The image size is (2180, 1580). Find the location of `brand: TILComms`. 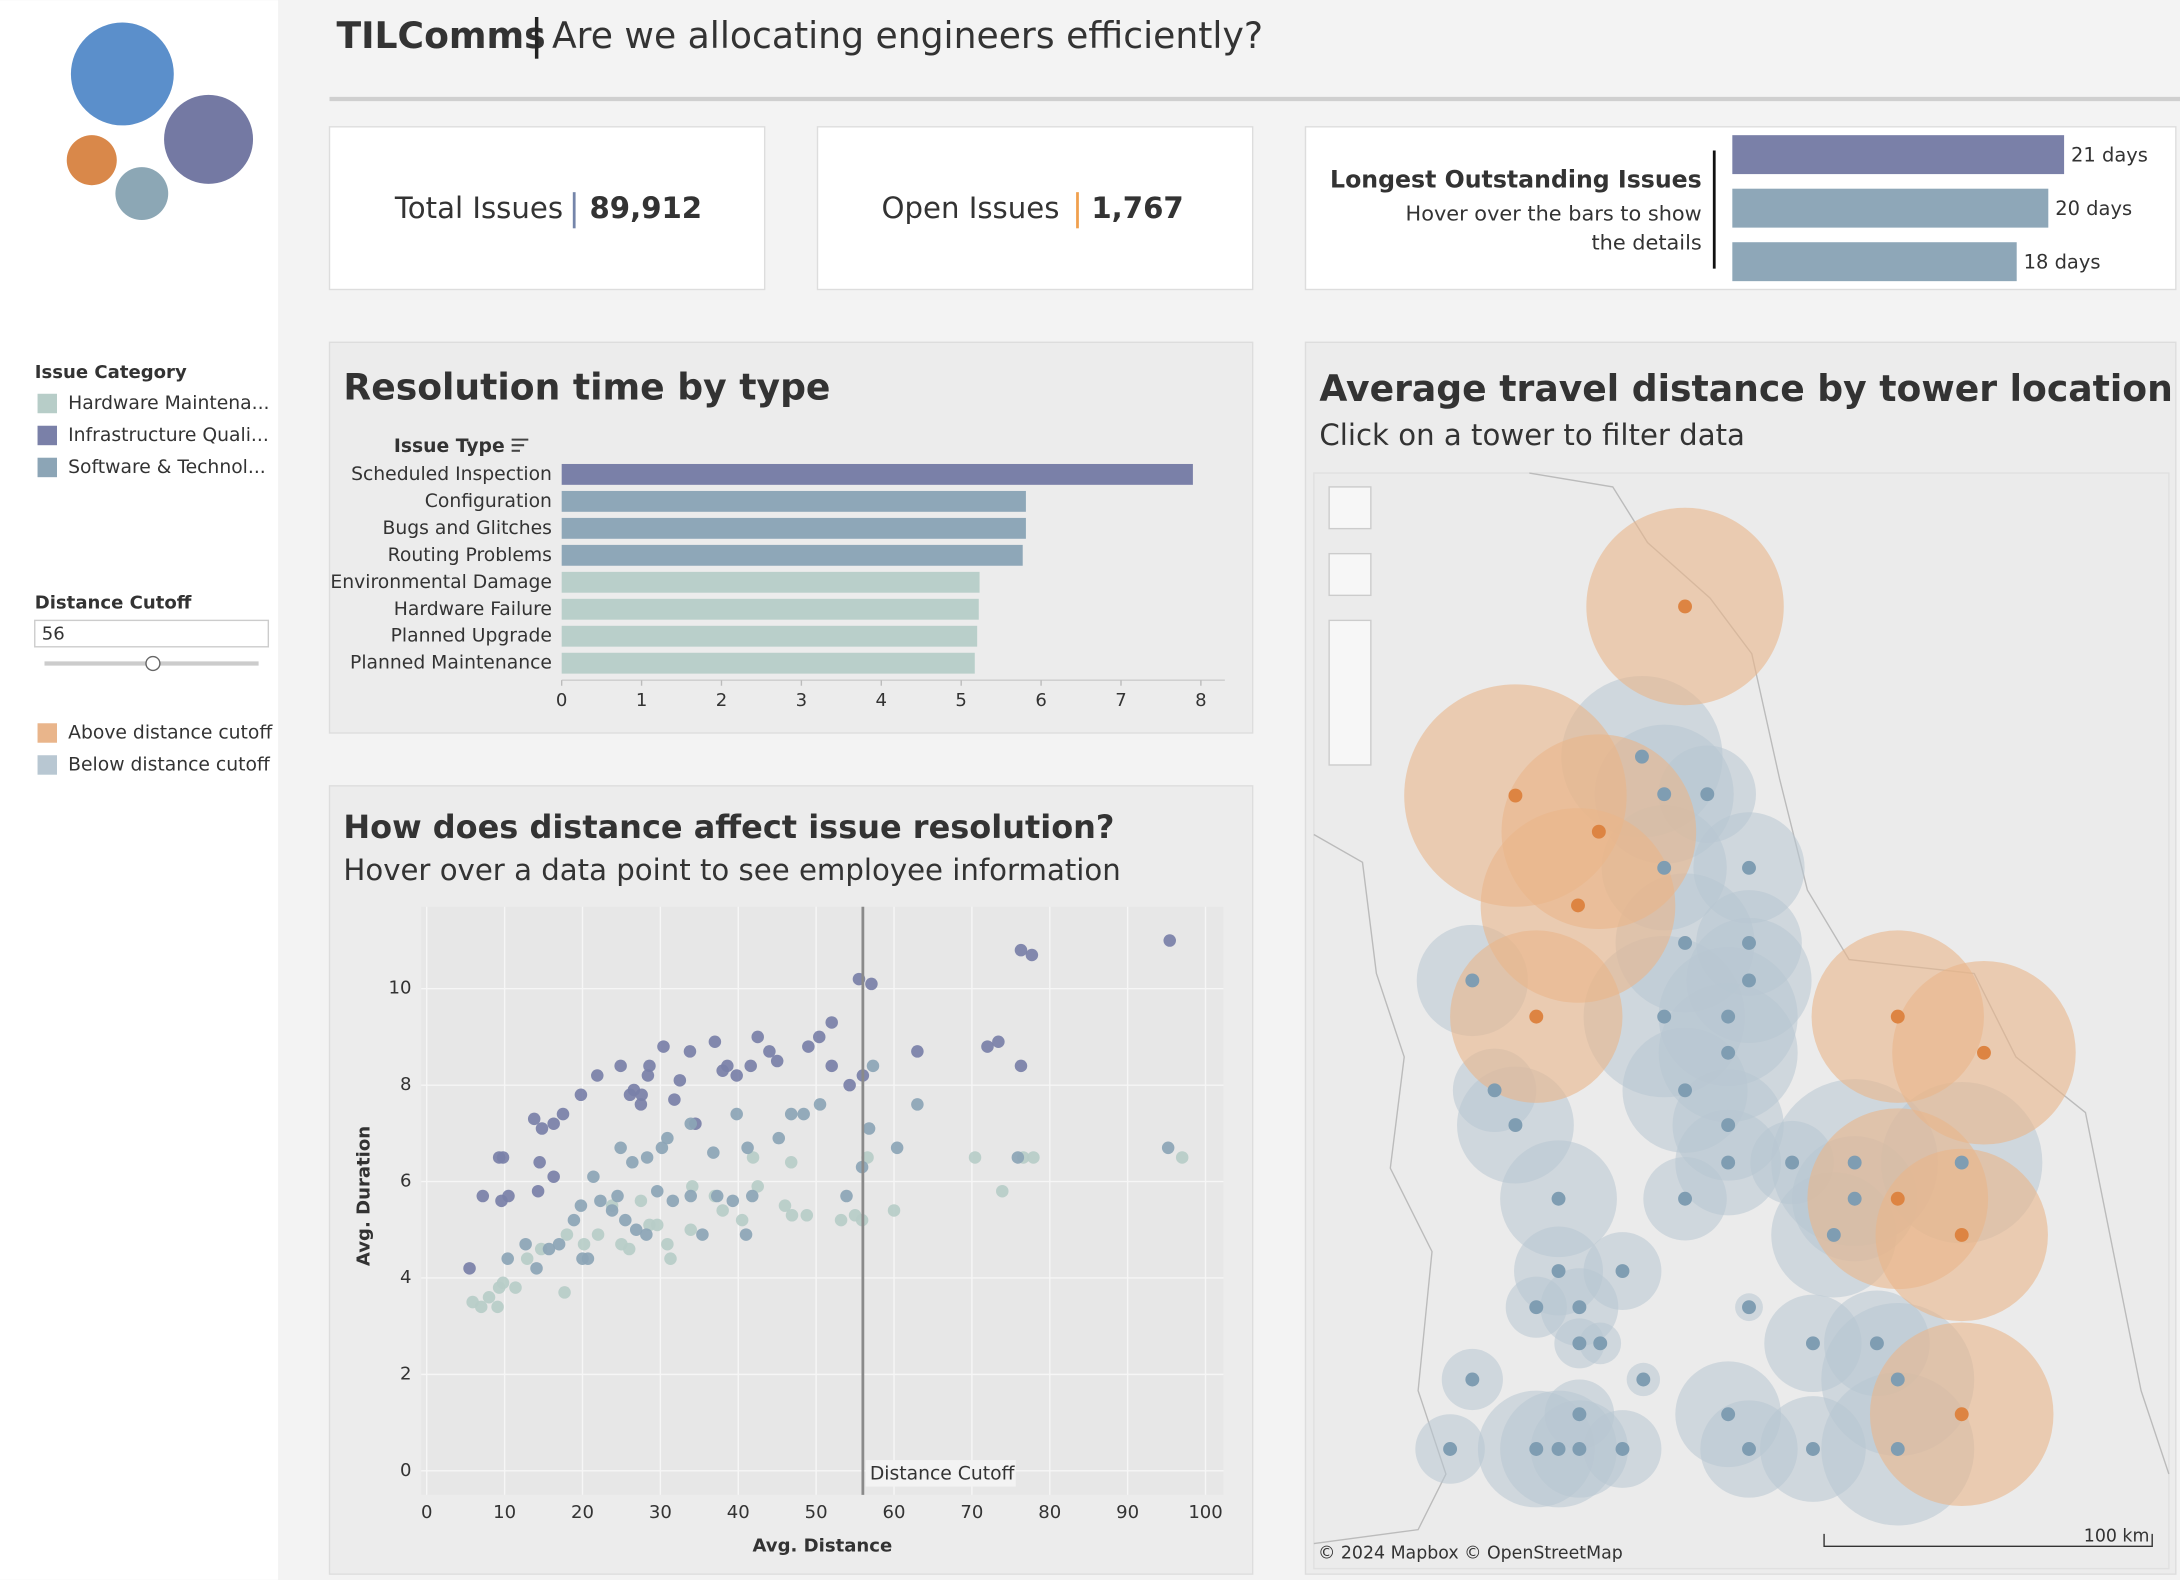

brand: TILComms is located at coordinates (440, 35).